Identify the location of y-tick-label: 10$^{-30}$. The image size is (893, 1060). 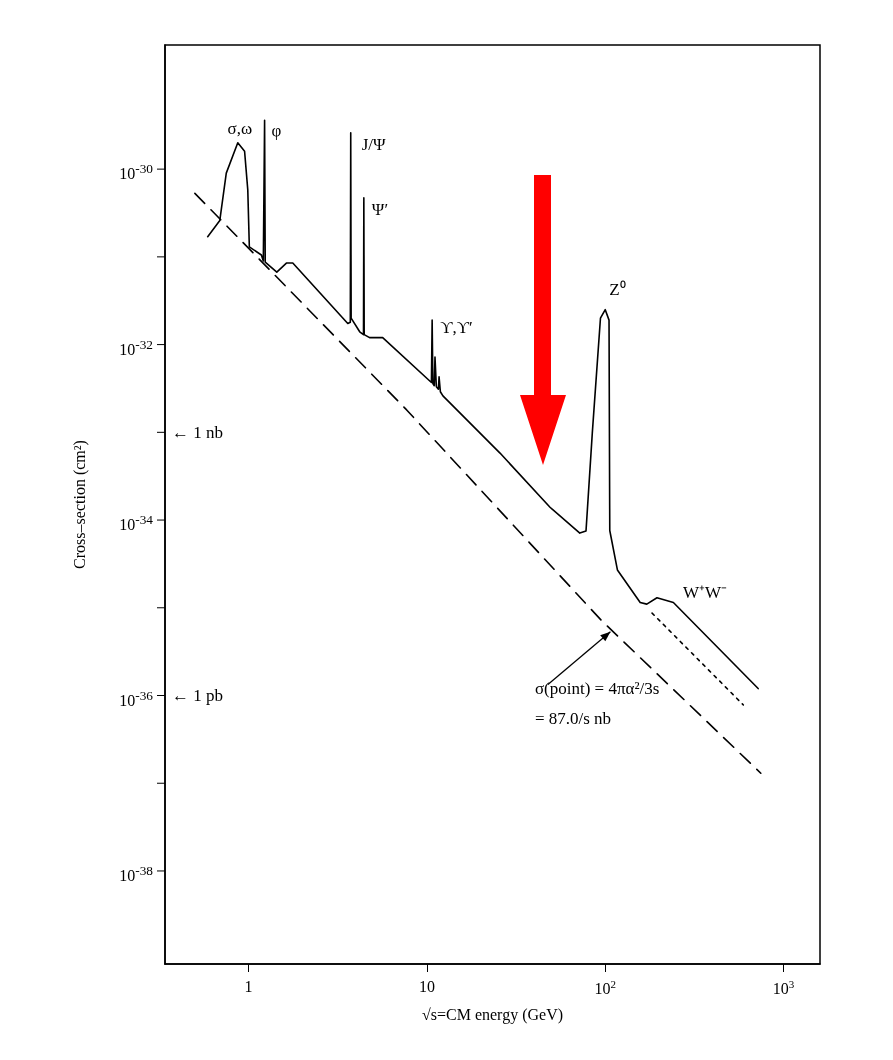
(136, 172).